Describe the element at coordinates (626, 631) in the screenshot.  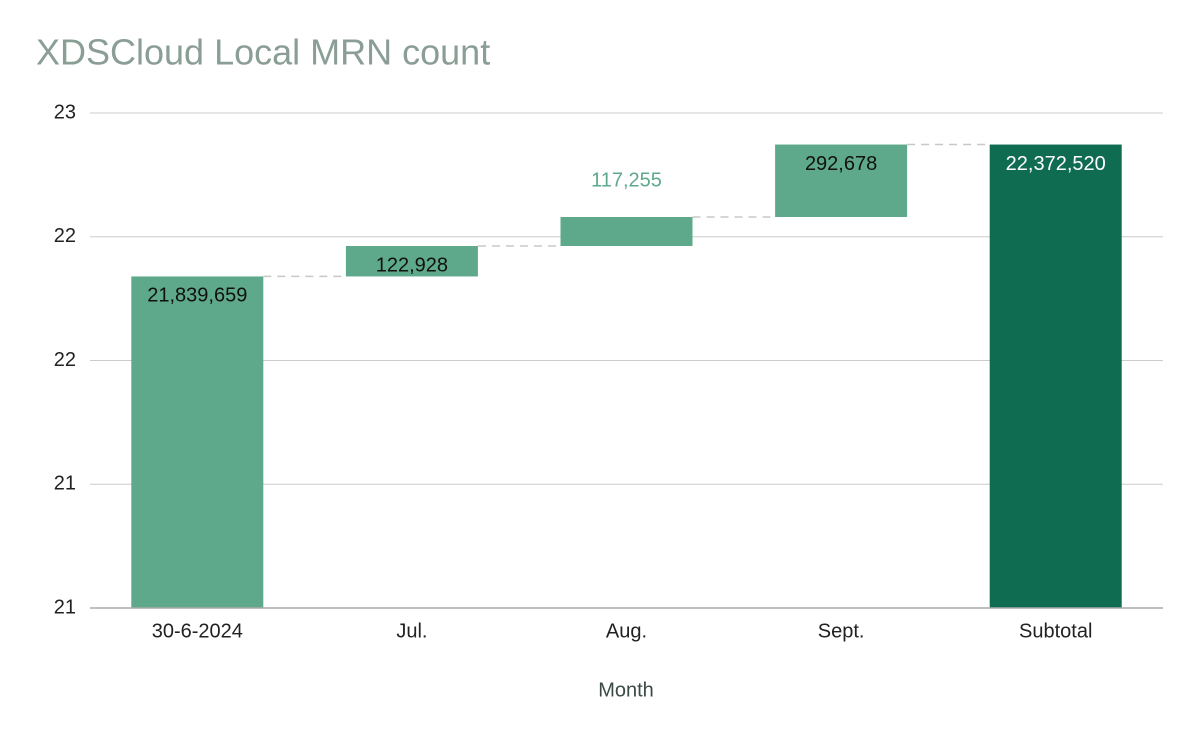
I see `x-tick-label: Aug.` at that location.